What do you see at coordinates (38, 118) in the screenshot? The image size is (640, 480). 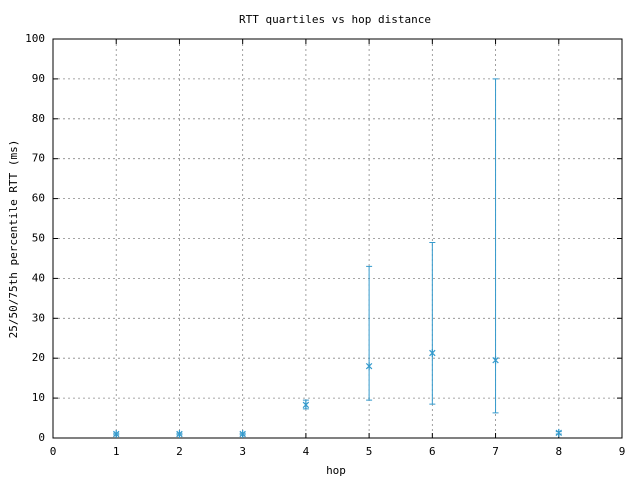 I see `y-tick-label: 80` at bounding box center [38, 118].